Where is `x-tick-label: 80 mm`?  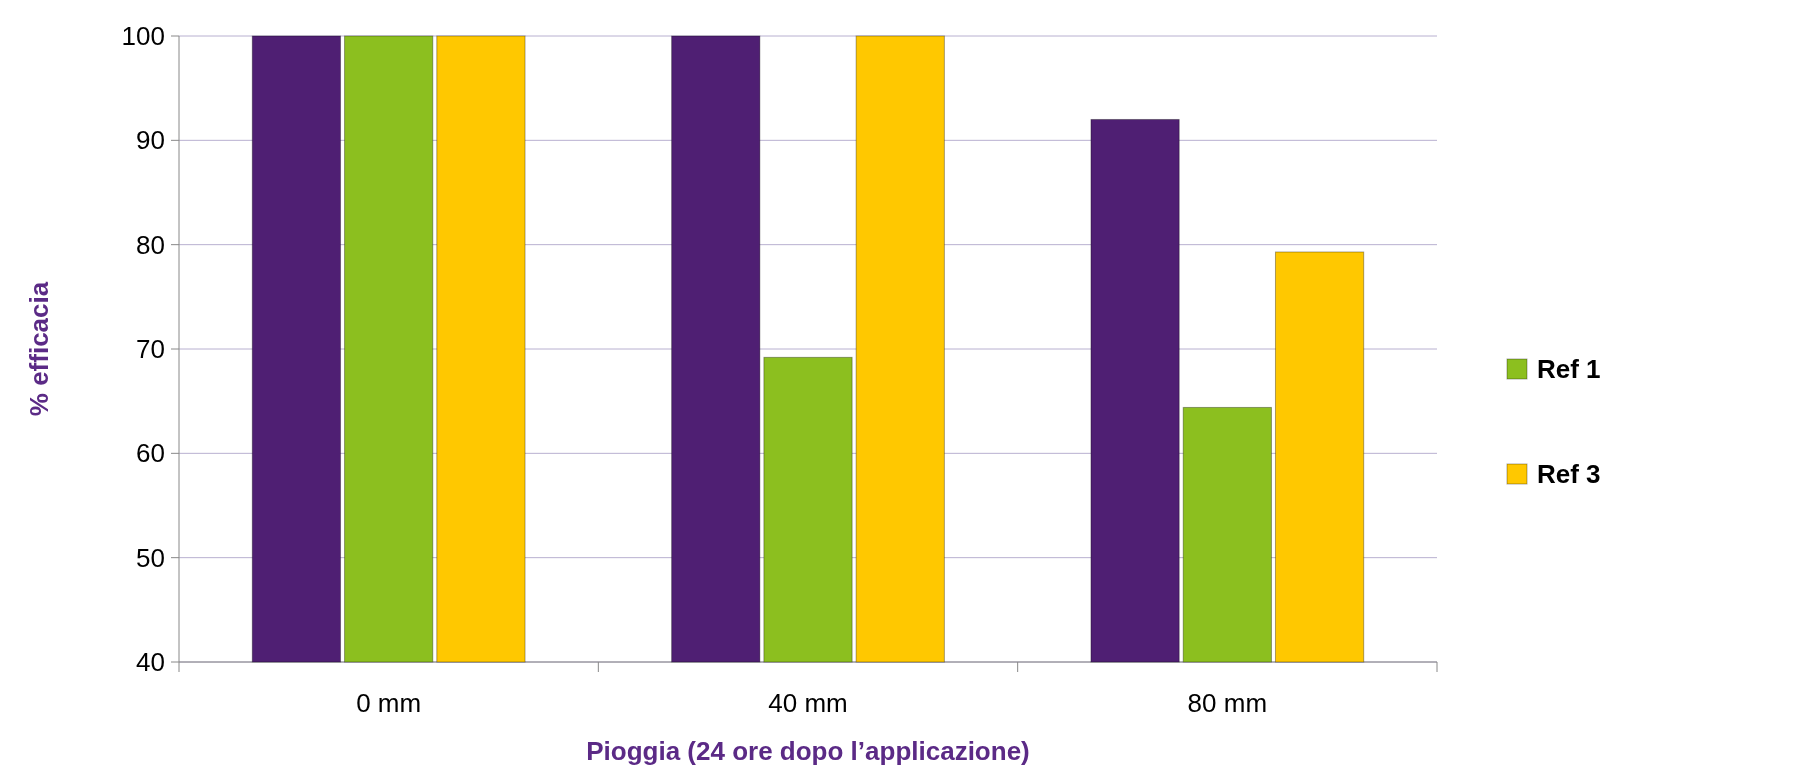 x-tick-label: 80 mm is located at coordinates (1227, 703).